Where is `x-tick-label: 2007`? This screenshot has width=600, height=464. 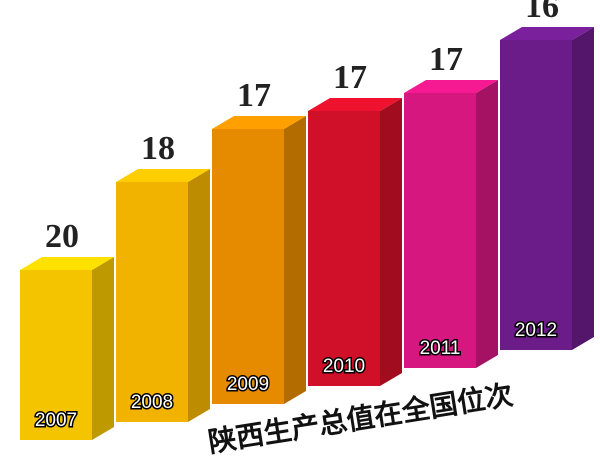 x-tick-label: 2007 is located at coordinates (56, 420).